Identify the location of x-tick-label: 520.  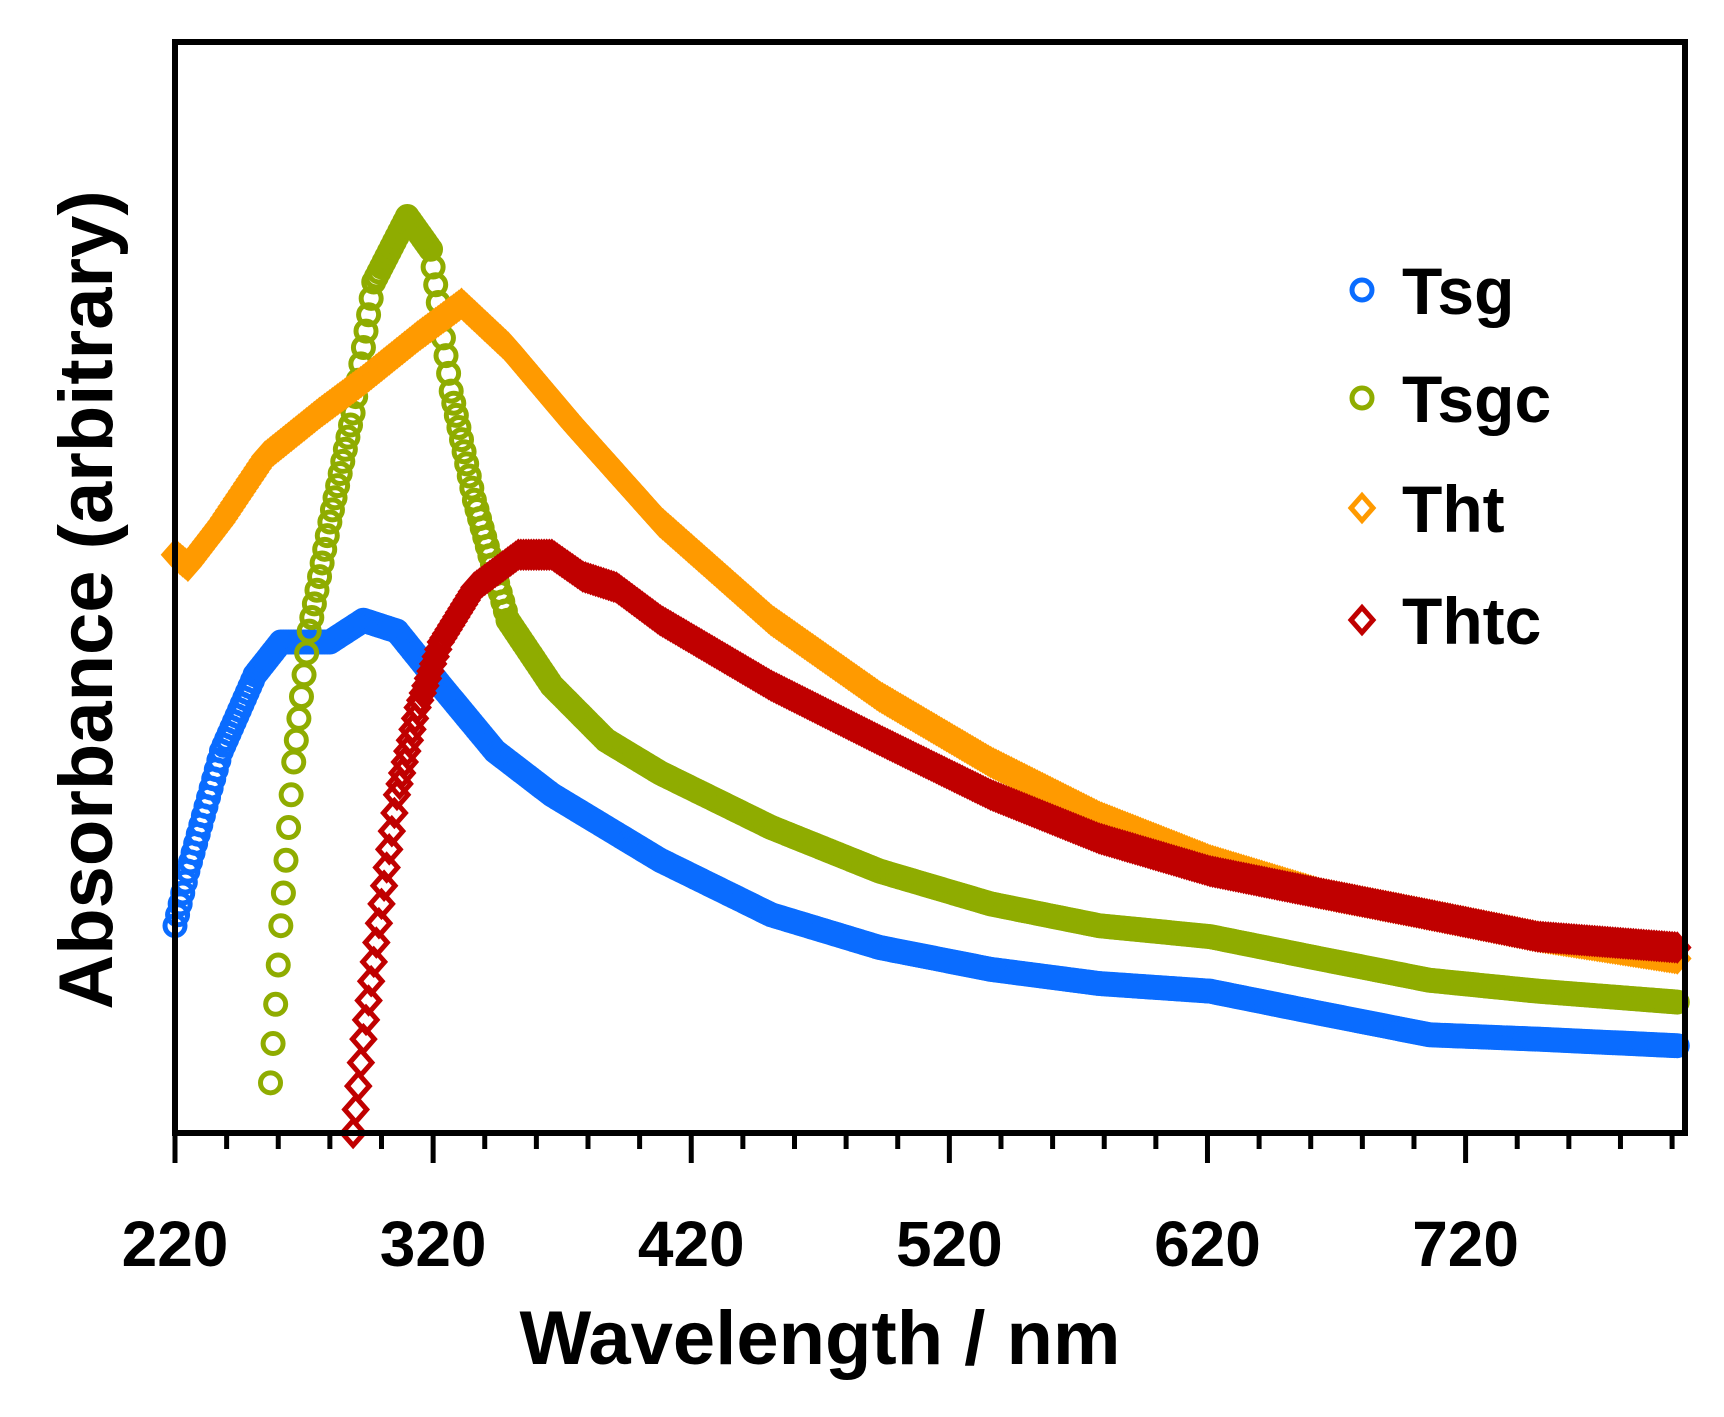
(949, 1244).